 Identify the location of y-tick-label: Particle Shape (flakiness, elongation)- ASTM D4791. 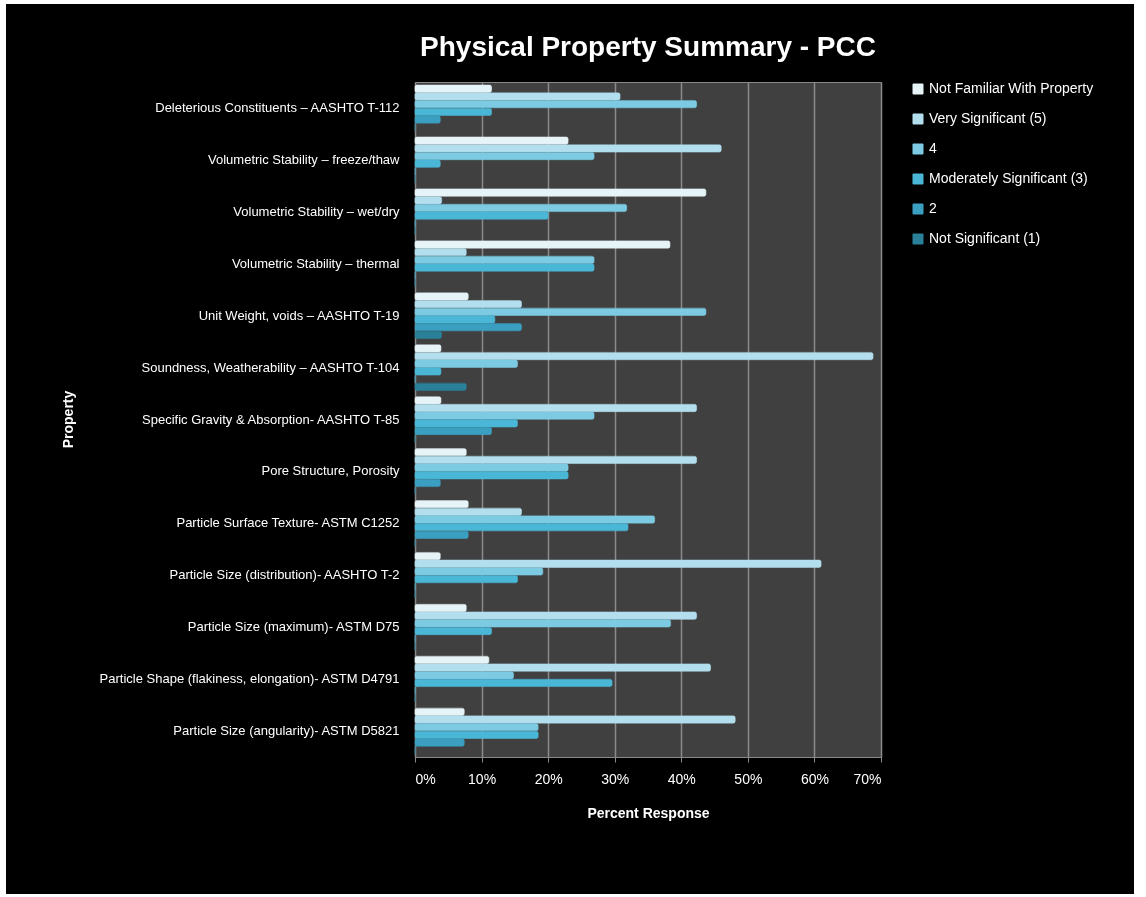
(249, 679).